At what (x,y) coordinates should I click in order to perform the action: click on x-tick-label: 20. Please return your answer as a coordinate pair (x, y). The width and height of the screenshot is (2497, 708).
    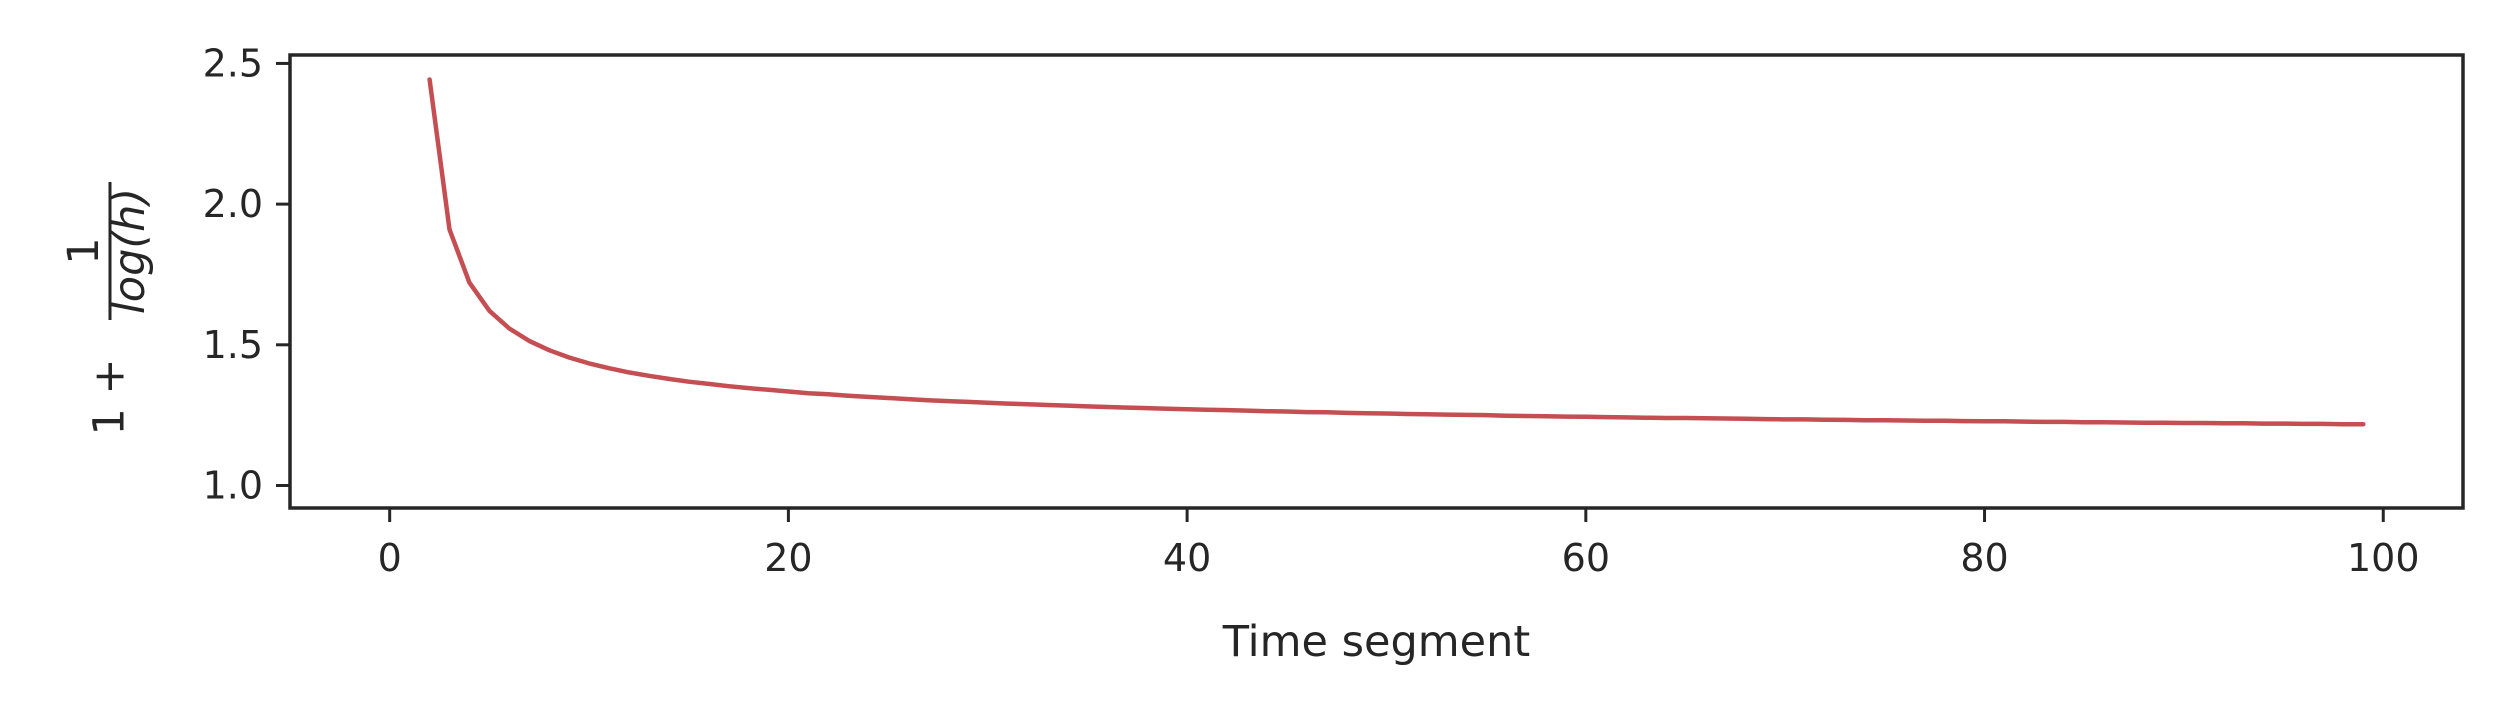
    Looking at the image, I should click on (788, 558).